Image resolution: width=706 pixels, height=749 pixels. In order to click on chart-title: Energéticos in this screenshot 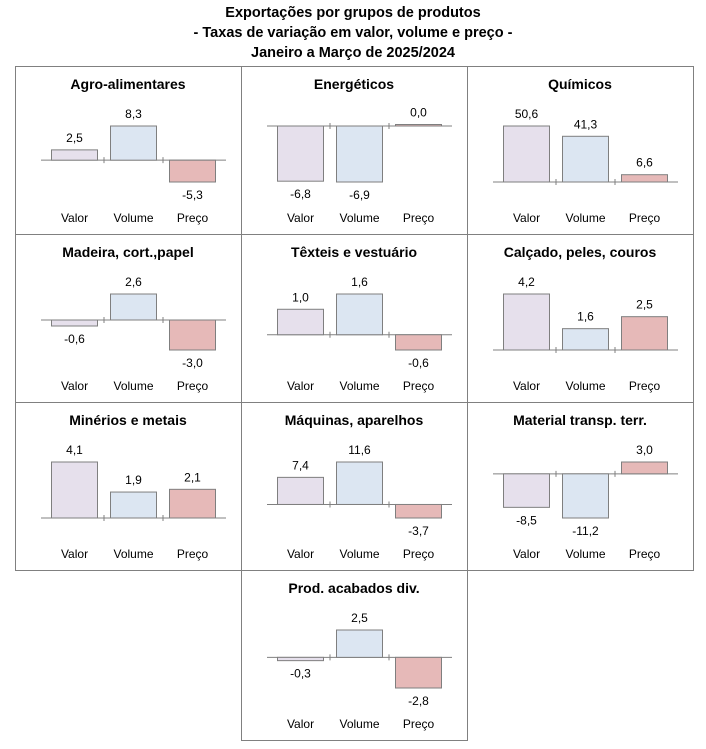, I will do `click(354, 84)`.